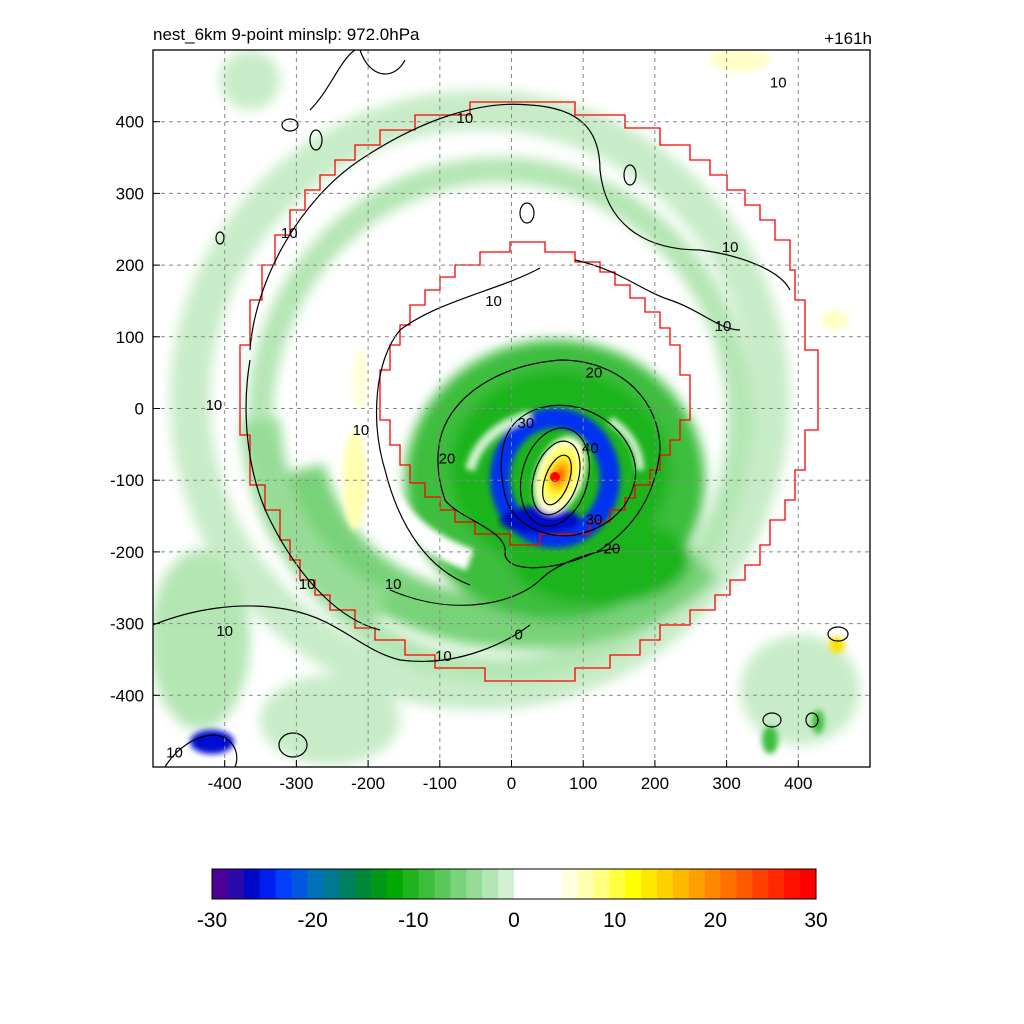 Image resolution: width=1024 pixels, height=1024 pixels. I want to click on contour-label: 0, so click(518, 634).